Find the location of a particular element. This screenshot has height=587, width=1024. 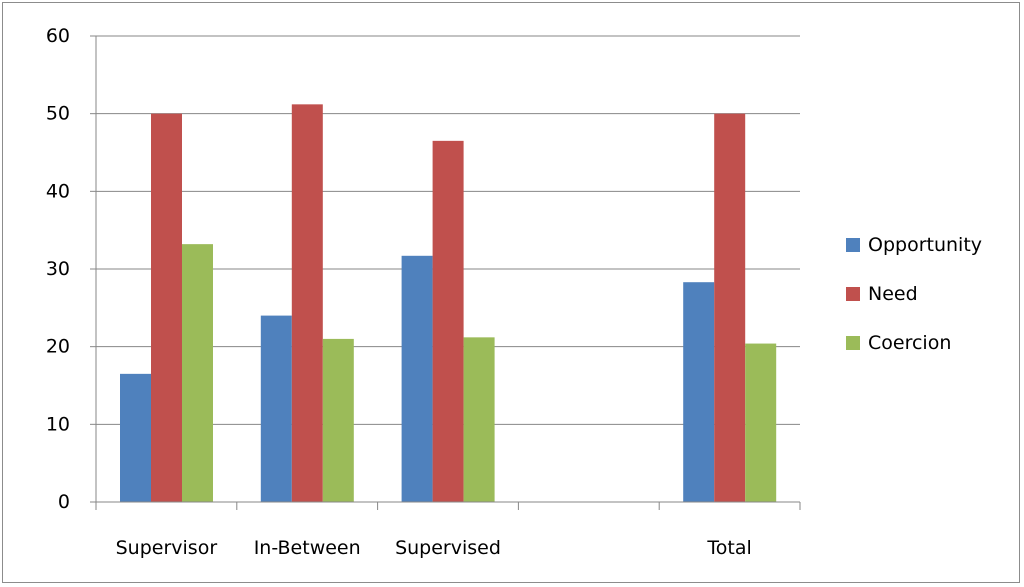

x-tick-label: Supervised is located at coordinates (448, 548).